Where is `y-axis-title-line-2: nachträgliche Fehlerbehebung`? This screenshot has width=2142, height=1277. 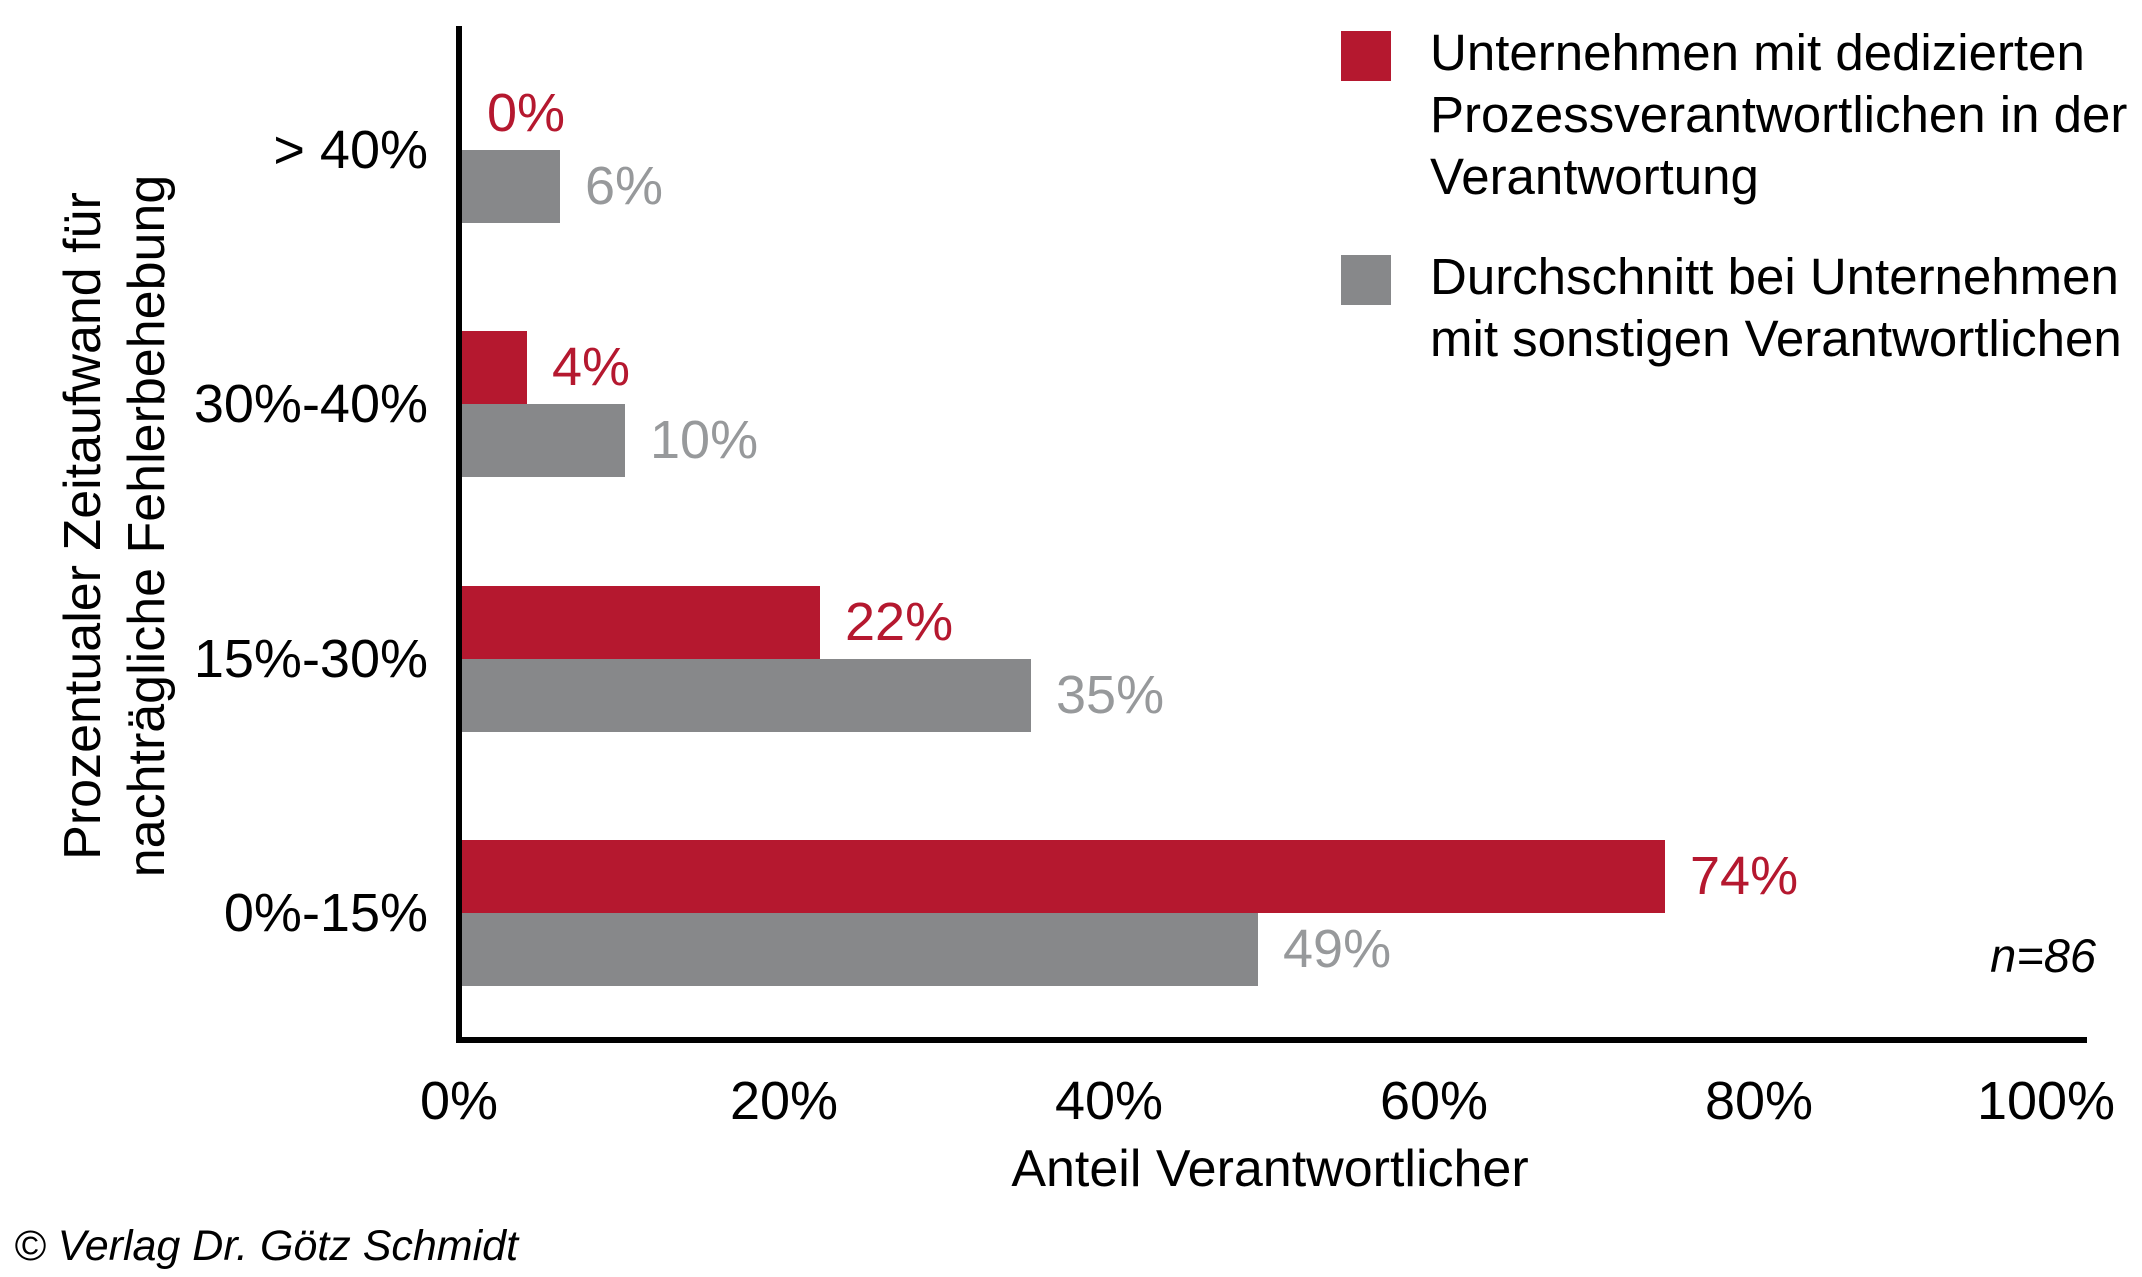
y-axis-title-line-2: nachträgliche Fehlerbehebung is located at coordinates (147, 526).